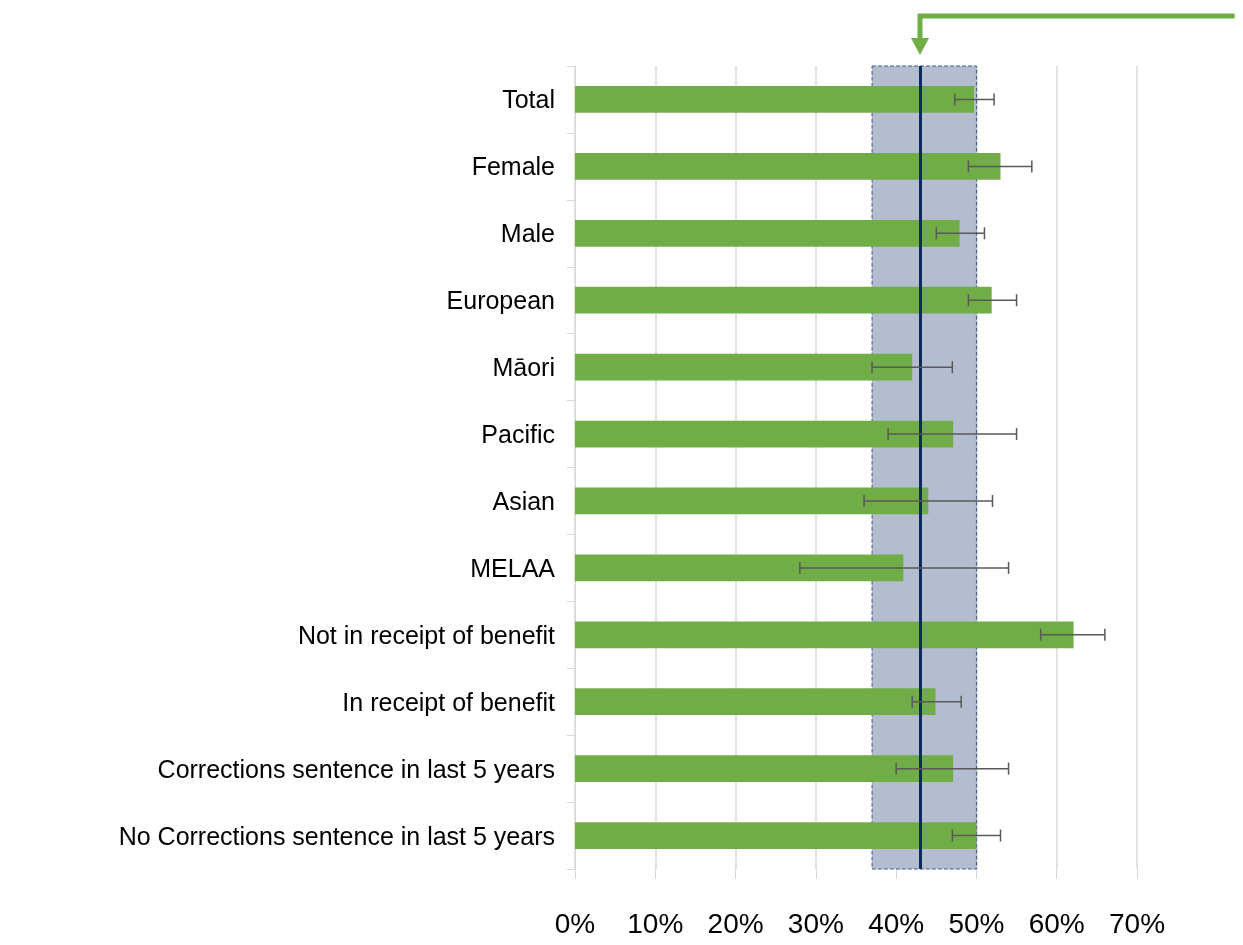 This screenshot has width=1243, height=945. Describe the element at coordinates (513, 166) in the screenshot. I see `y-tick-label: Female` at that location.